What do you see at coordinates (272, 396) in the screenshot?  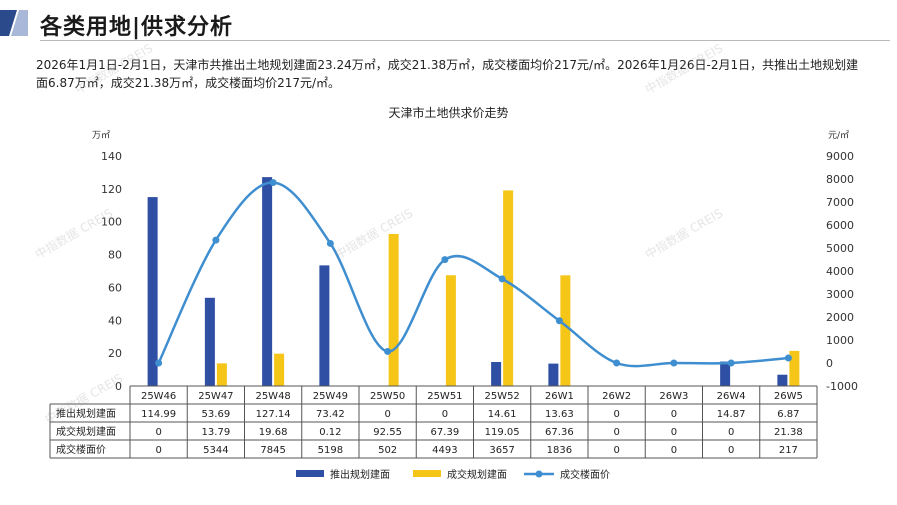 I see `x-tick-label: 25W48` at bounding box center [272, 396].